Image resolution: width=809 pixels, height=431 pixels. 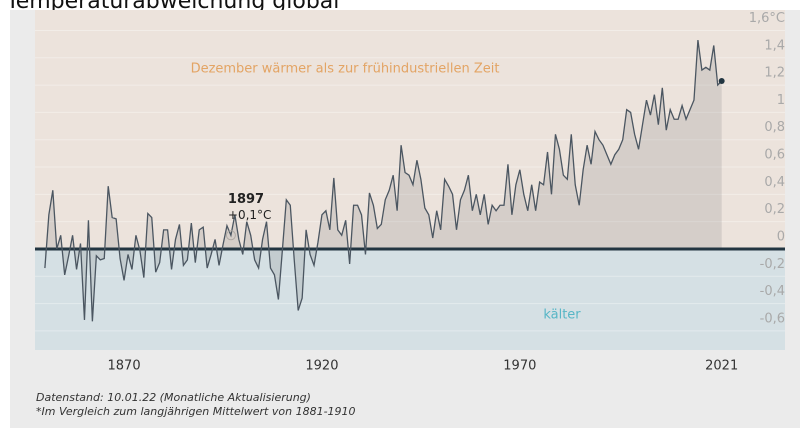 What do you see at coordinates (774, 73) in the screenshot?
I see `y-tick-label: 1,2` at bounding box center [774, 73].